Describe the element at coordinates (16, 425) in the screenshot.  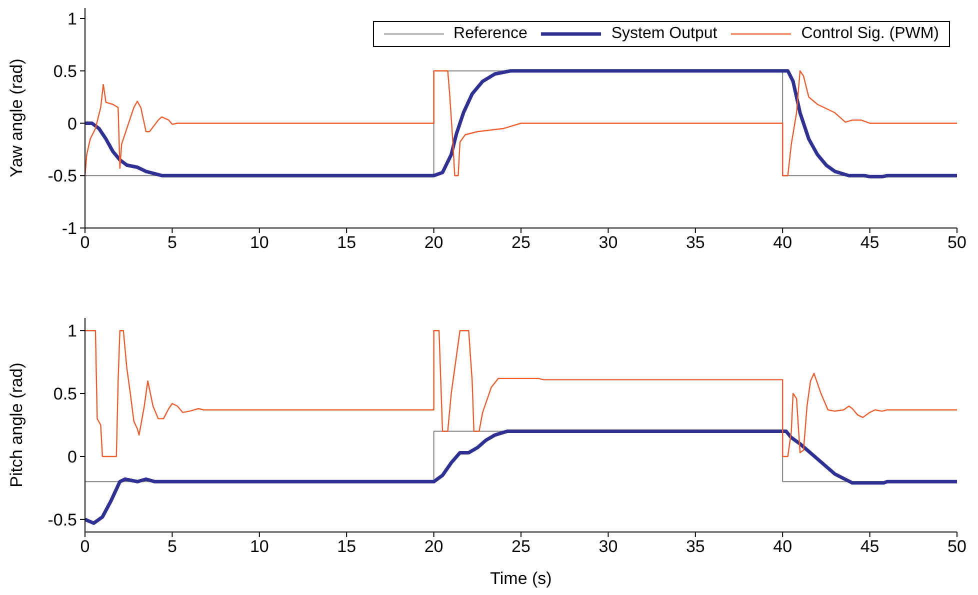
I see `y-axis-title: Pitch angle (rad)` at that location.